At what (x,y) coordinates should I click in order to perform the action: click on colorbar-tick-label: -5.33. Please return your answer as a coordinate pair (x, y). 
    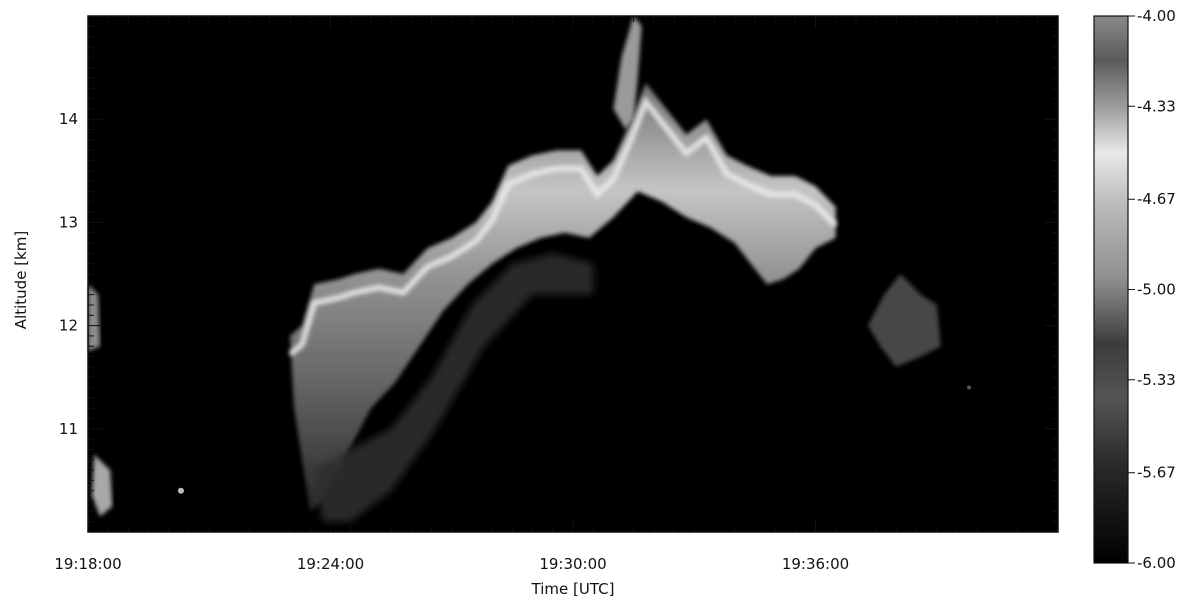
    Looking at the image, I should click on (1156, 380).